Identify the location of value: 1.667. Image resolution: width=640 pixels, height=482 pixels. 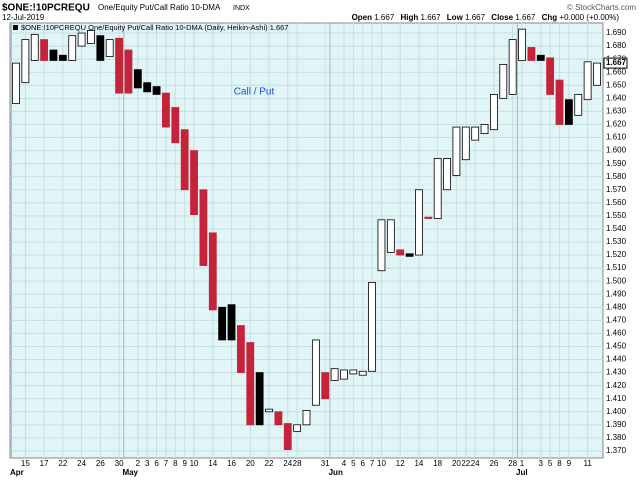
(525, 17).